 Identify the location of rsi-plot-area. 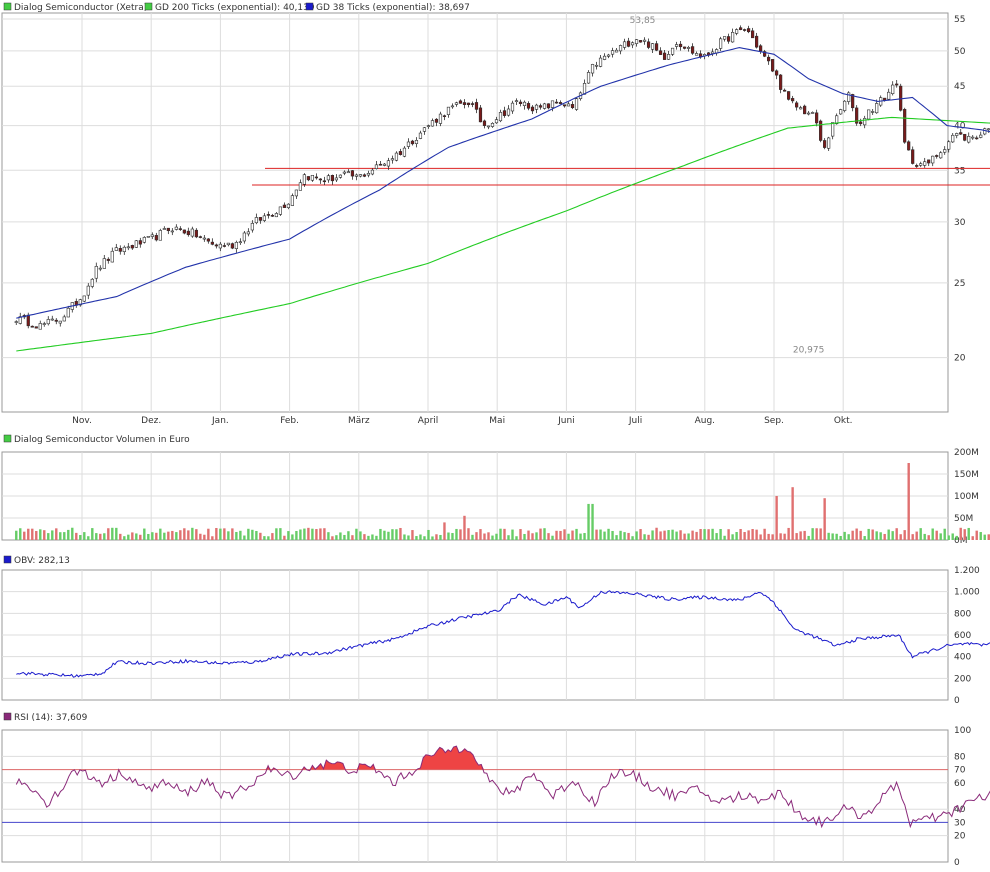
(475, 796).